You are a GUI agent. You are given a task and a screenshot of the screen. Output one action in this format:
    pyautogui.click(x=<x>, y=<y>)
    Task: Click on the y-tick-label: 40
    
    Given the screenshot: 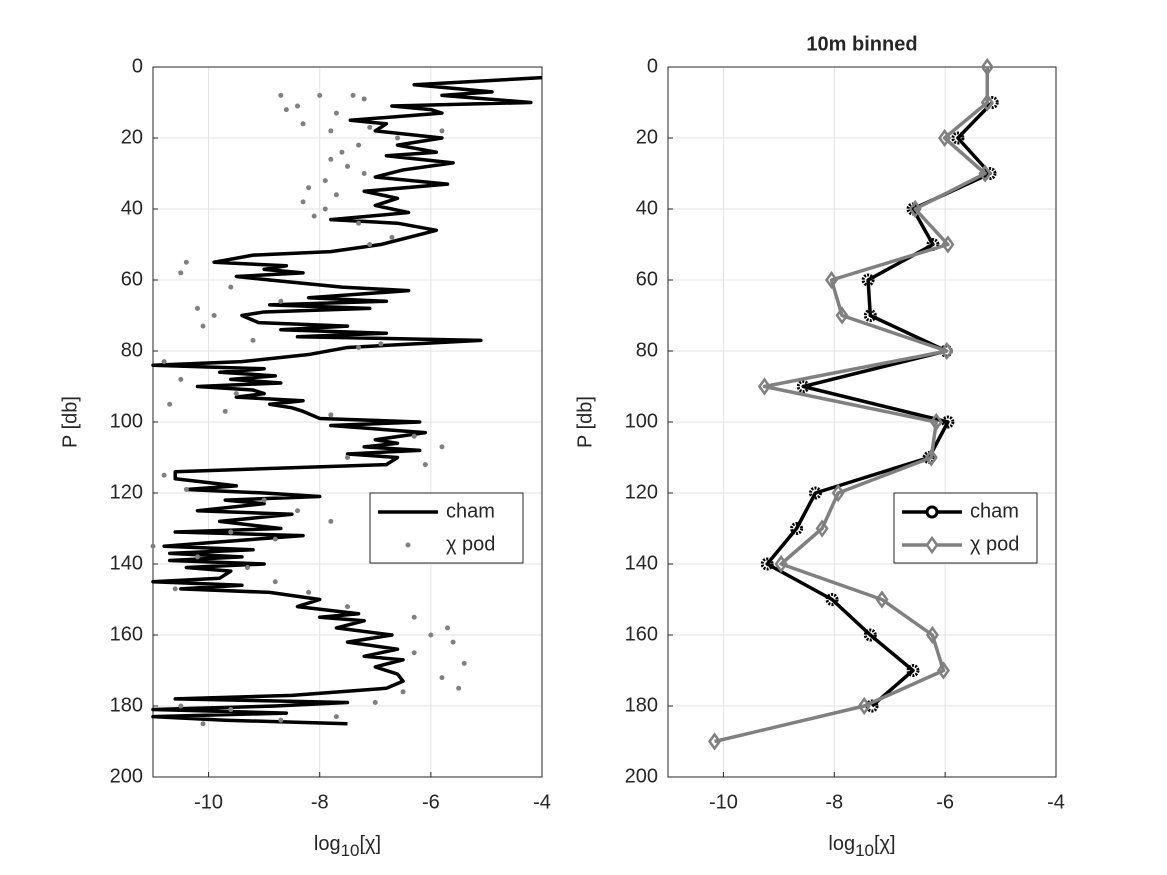 What is the action you would take?
    pyautogui.click(x=647, y=208)
    